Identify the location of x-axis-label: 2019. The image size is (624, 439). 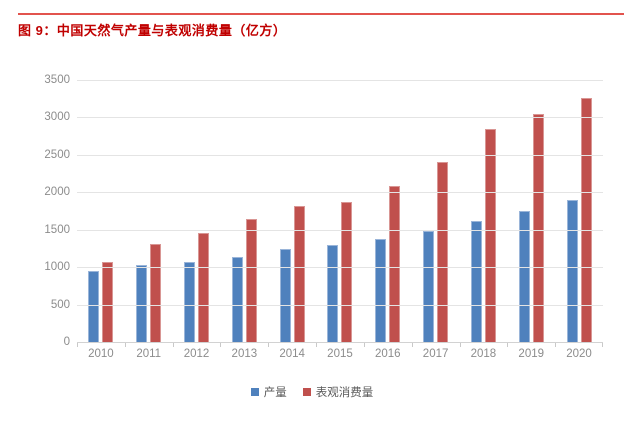
(531, 354).